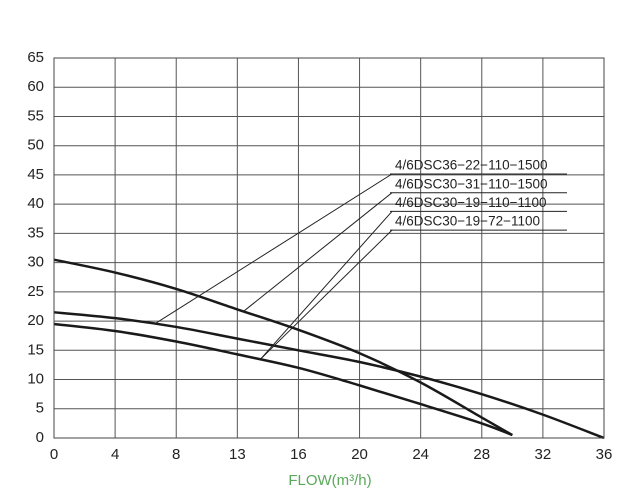 The height and width of the screenshot is (492, 635). Describe the element at coordinates (35, 86) in the screenshot. I see `y-tick-label: 60` at that location.